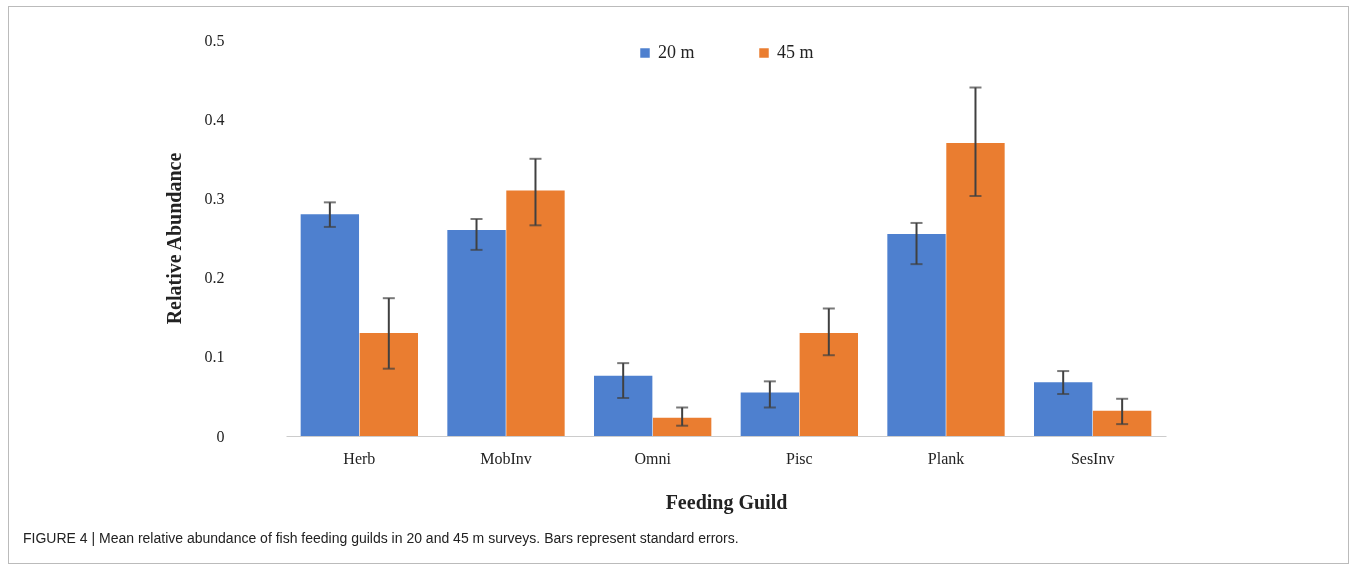  What do you see at coordinates (381, 538) in the screenshot?
I see `caption: FIGURE 4 | Mean relative abundance of fish feeding guilds in 20 and 45 m surveys. Bars represent standard errors.` at bounding box center [381, 538].